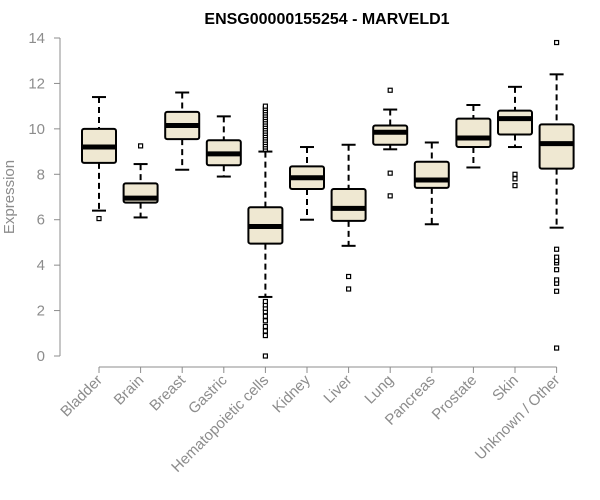 The image size is (600, 500). I want to click on x-tick-label: Skin, so click(505, 388).